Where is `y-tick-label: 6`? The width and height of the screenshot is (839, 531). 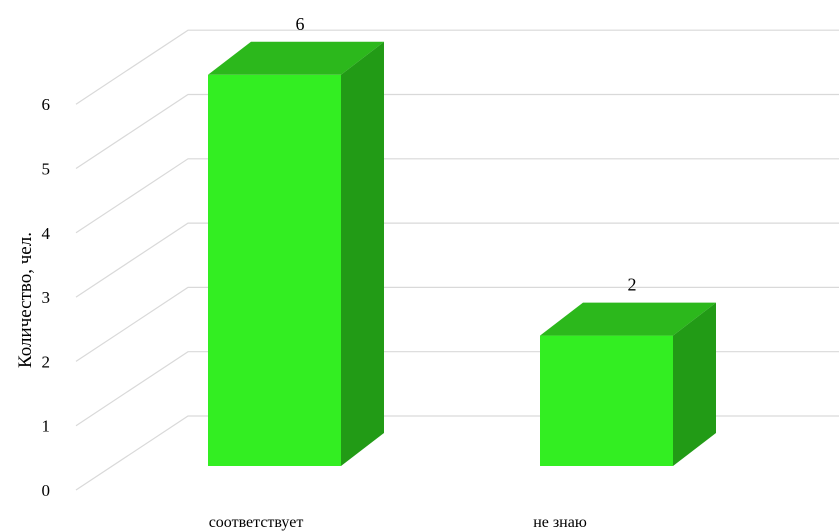
y-tick-label: 6 is located at coordinates (46, 104).